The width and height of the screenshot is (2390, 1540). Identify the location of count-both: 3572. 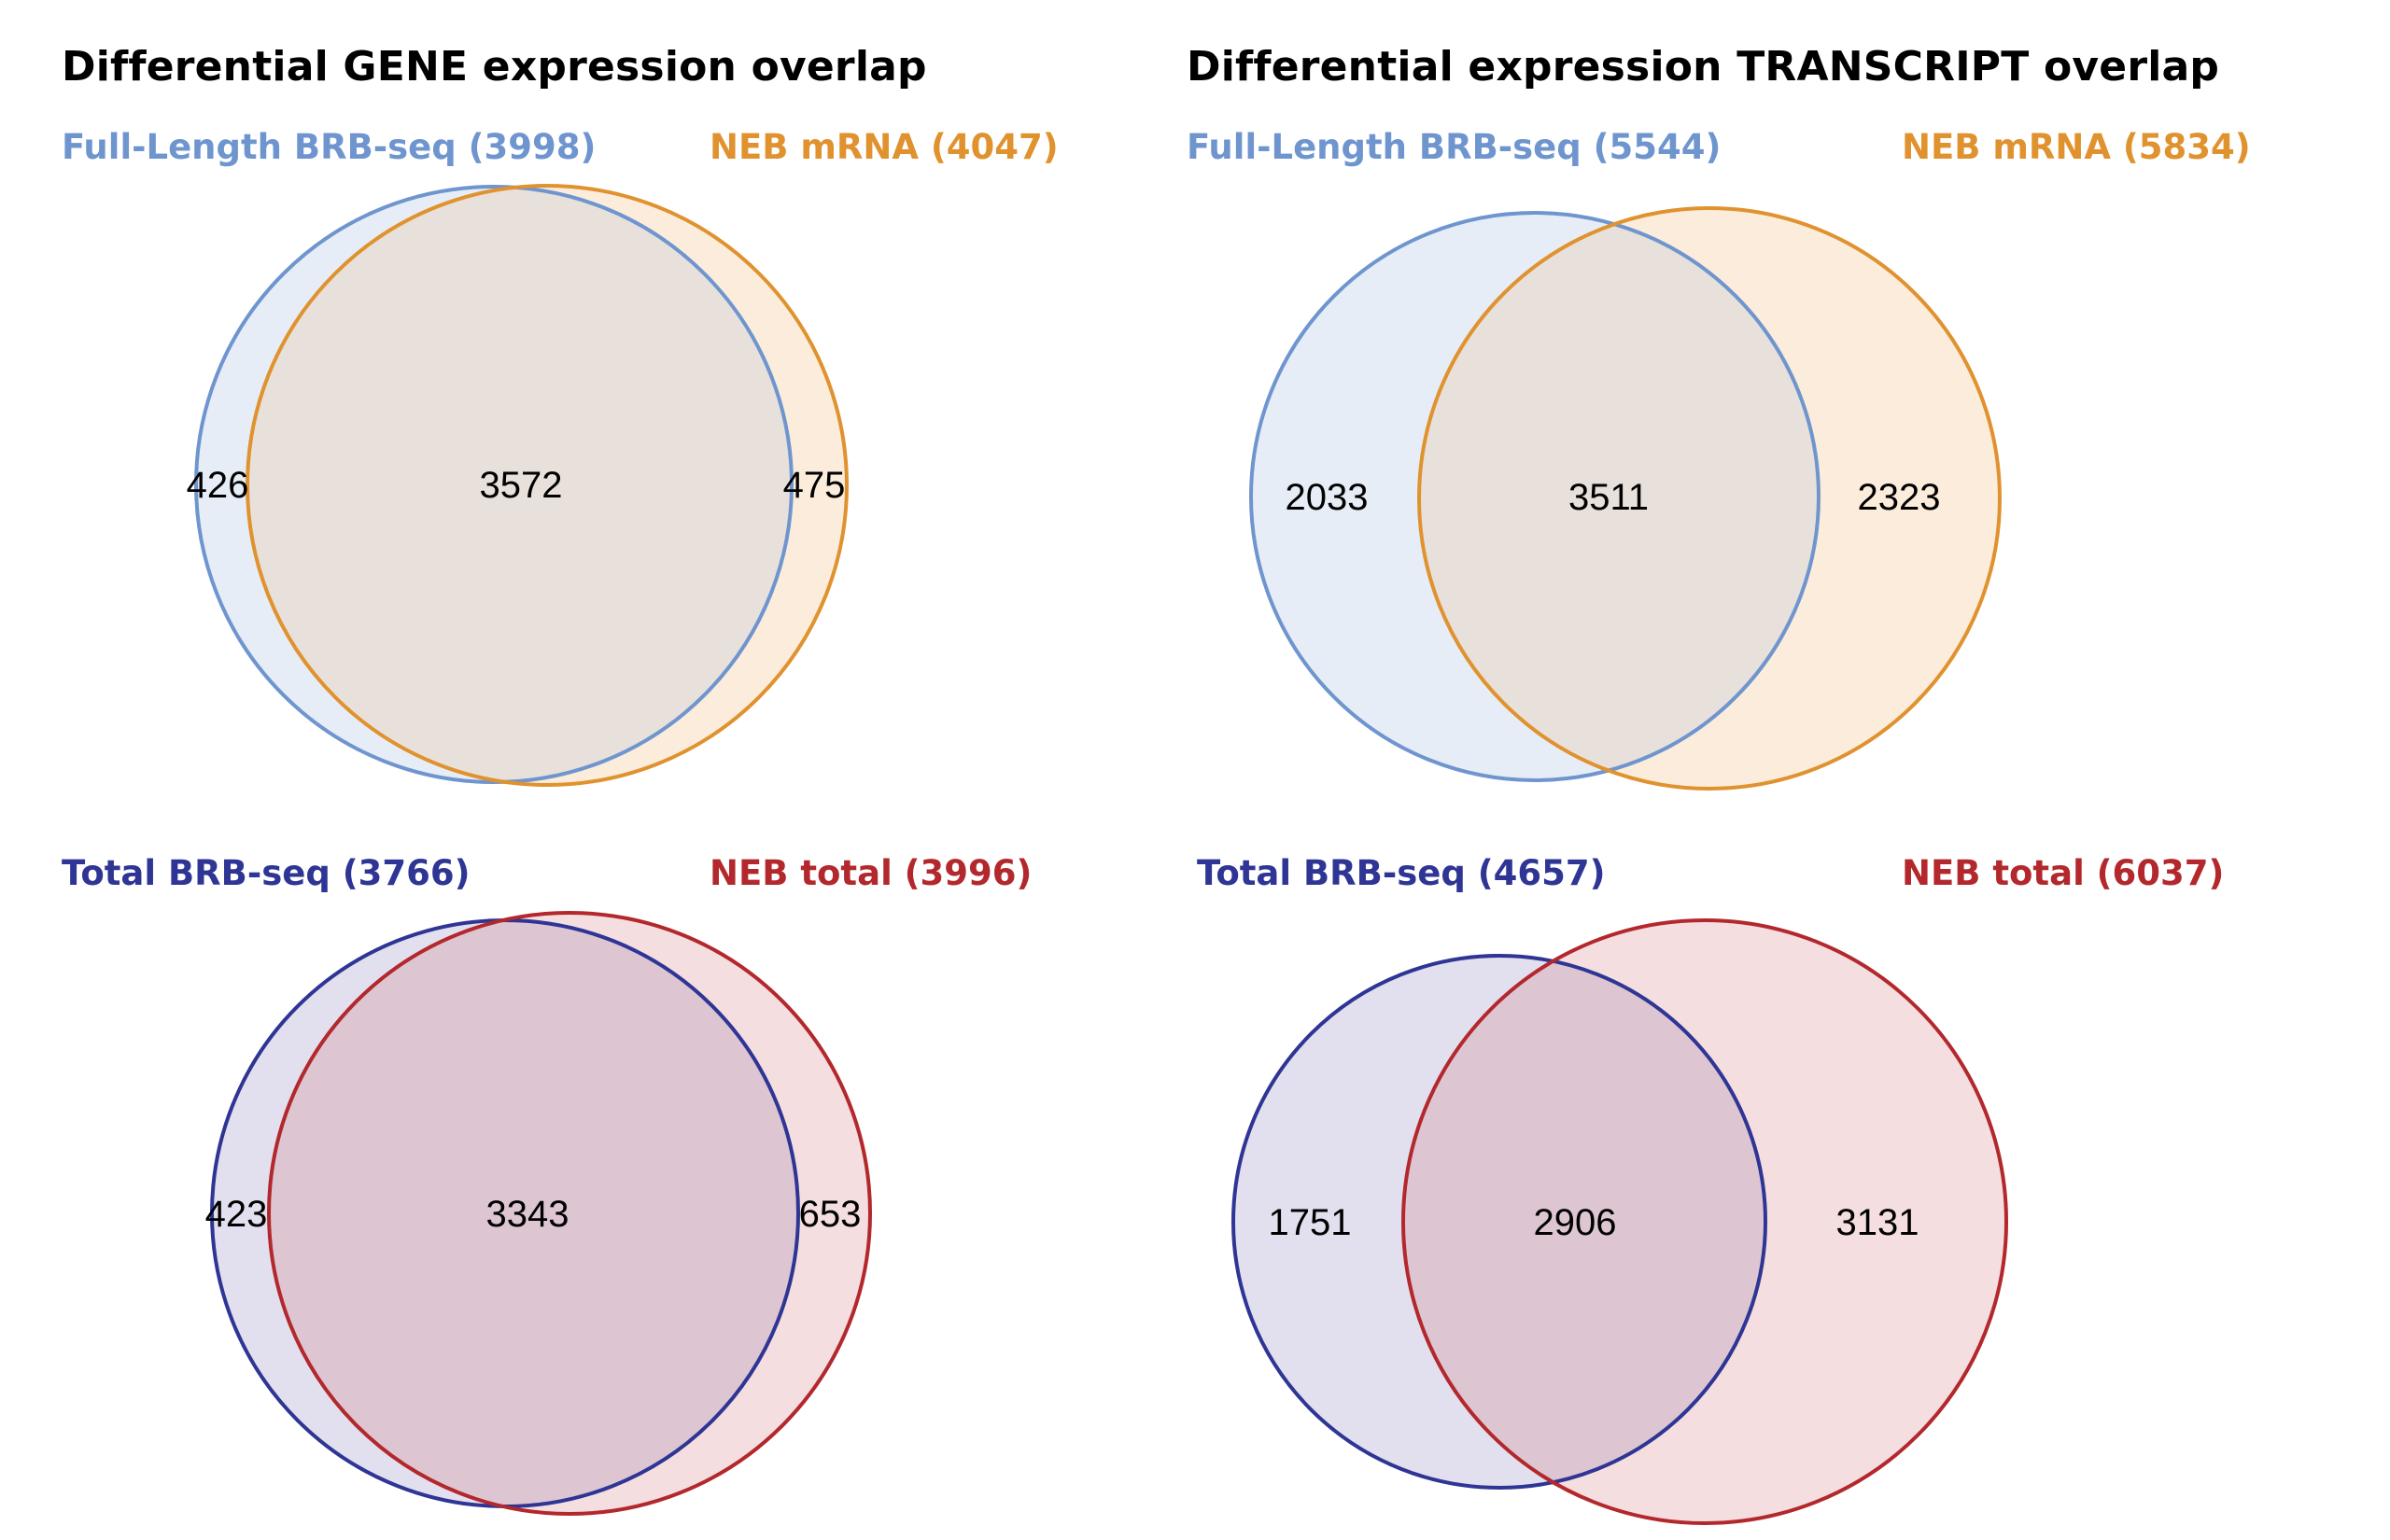
(521, 485).